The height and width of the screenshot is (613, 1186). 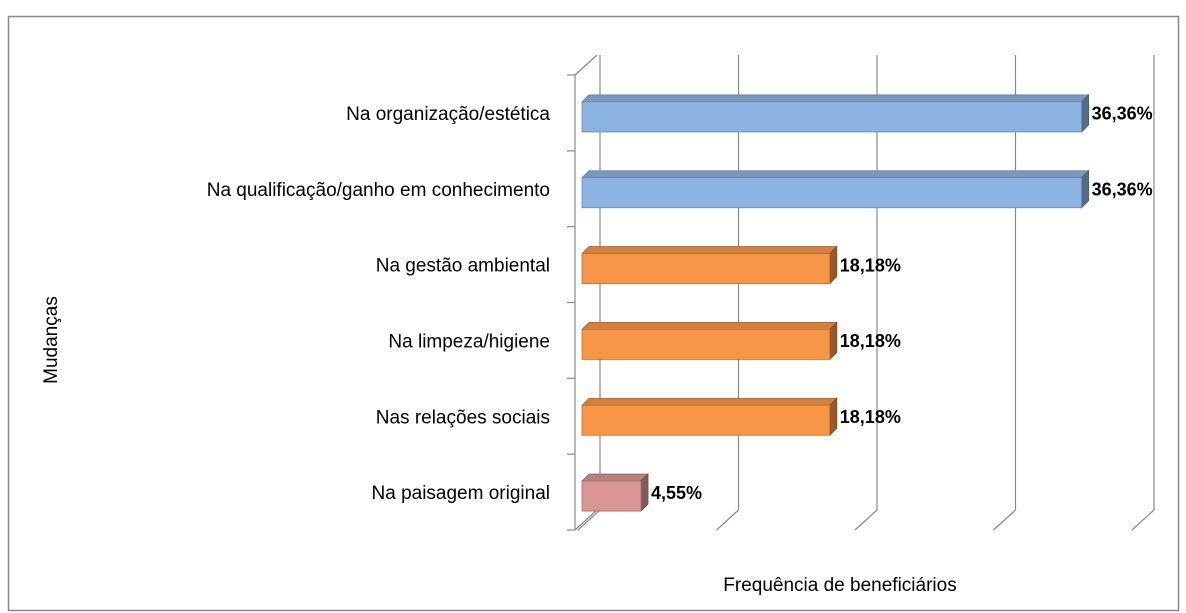 I want to click on y-tick-label: Na gestão ambiental, so click(x=463, y=266).